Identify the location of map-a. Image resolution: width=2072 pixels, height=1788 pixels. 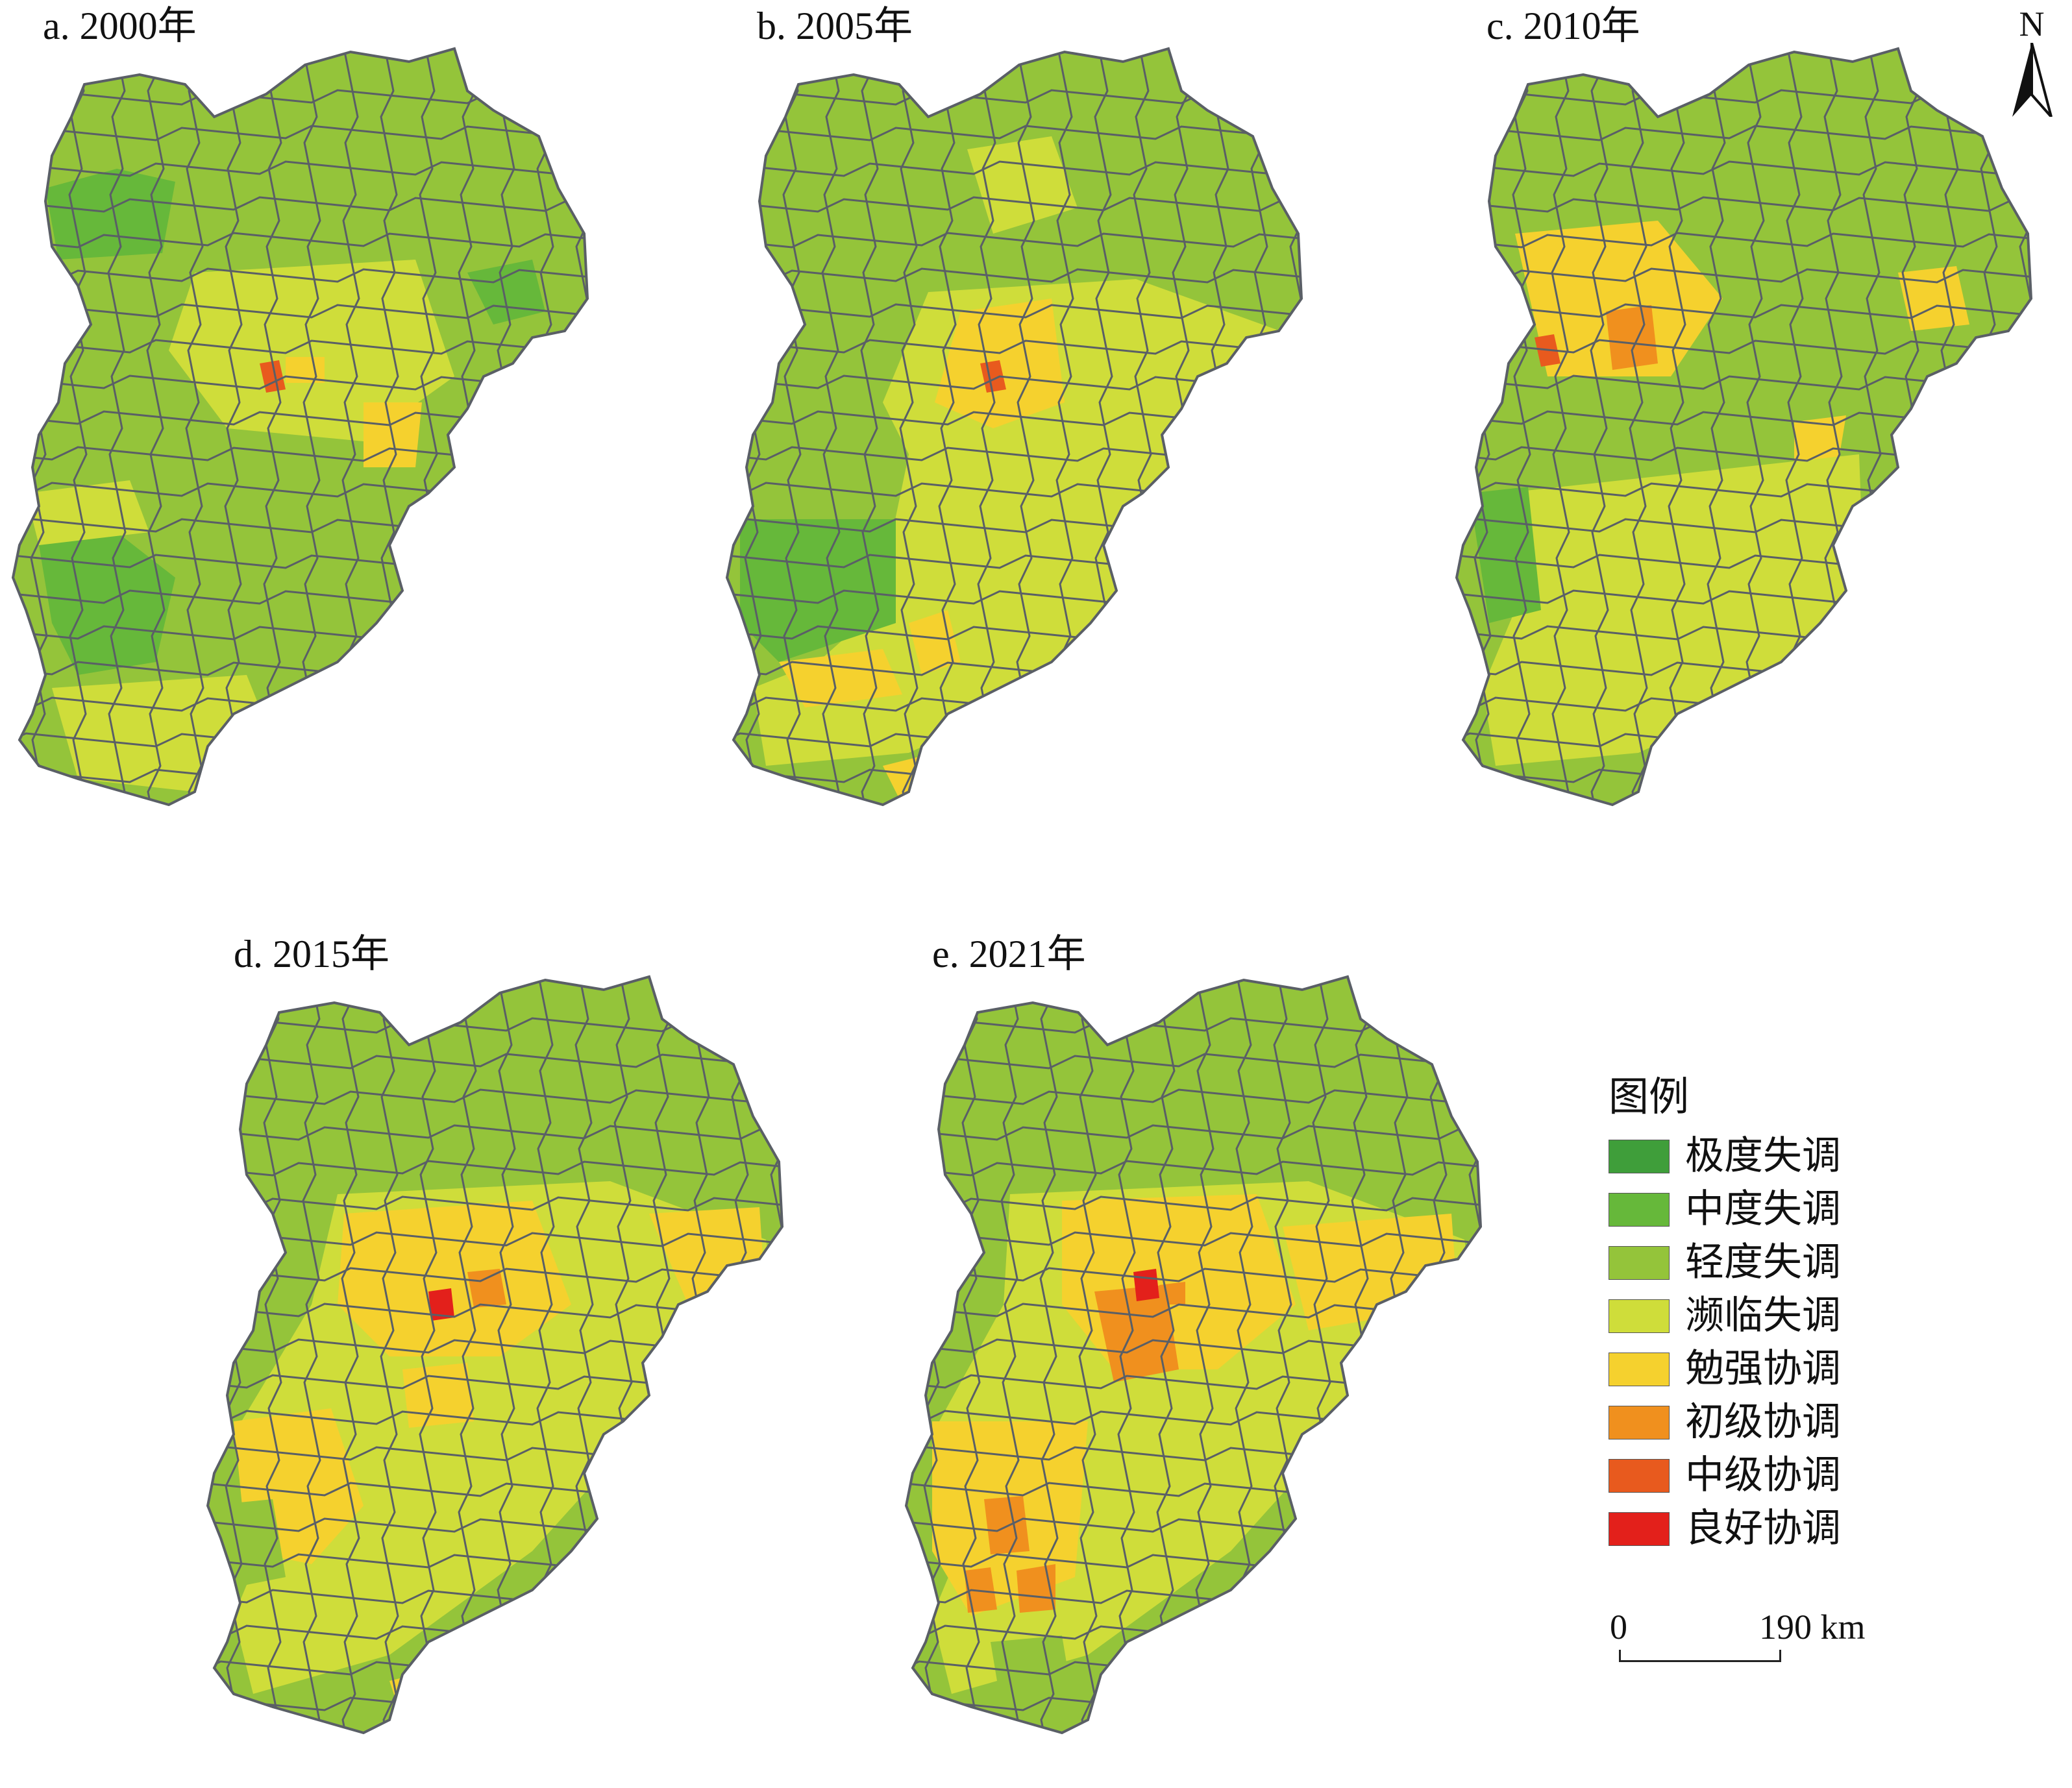
(300, 427).